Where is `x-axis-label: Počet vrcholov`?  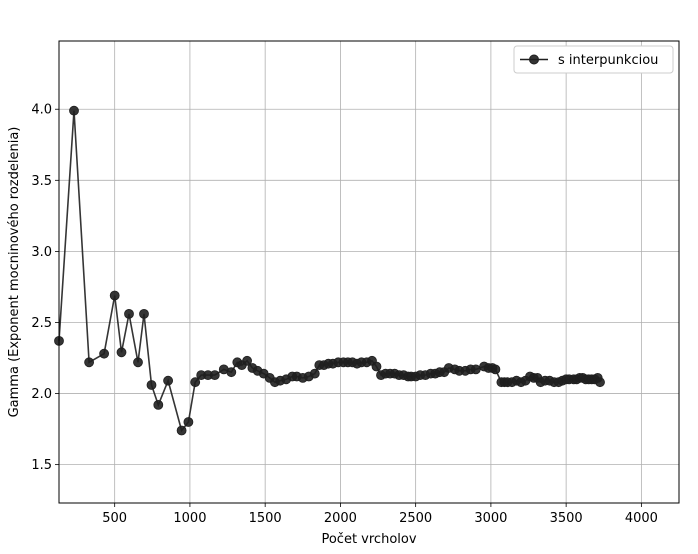
x-axis-label: Počet vrcholov is located at coordinates (368, 539).